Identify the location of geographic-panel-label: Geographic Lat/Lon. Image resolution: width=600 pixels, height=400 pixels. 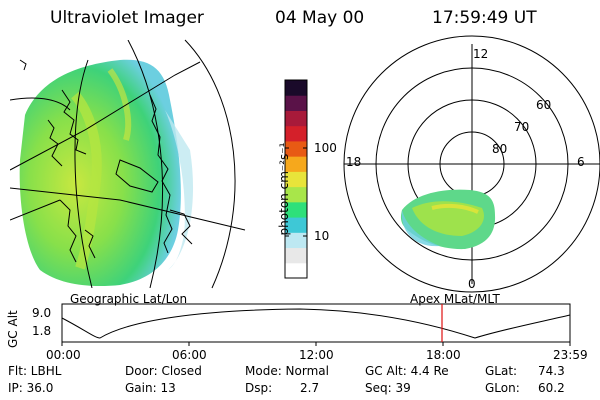
(129, 299).